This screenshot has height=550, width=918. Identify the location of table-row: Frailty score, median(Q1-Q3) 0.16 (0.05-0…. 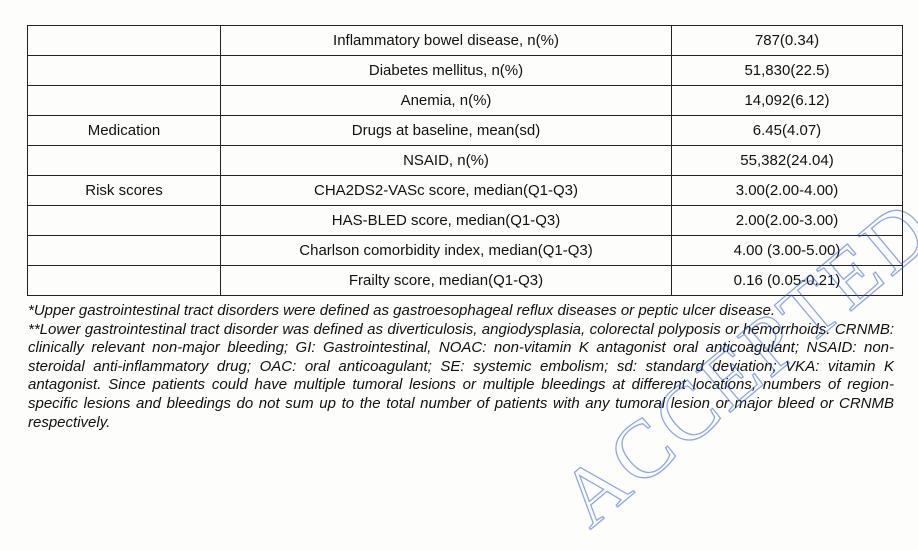
(465, 280).